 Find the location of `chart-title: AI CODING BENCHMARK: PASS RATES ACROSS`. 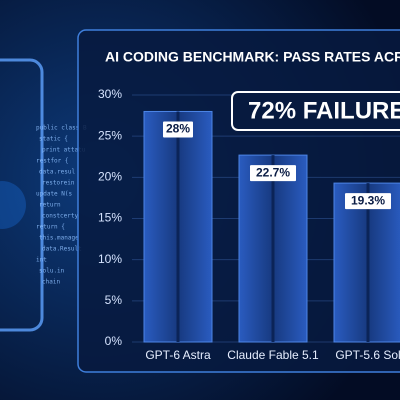

chart-title: AI CODING BENCHMARK: PASS RATES ACROSS is located at coordinates (252, 57).